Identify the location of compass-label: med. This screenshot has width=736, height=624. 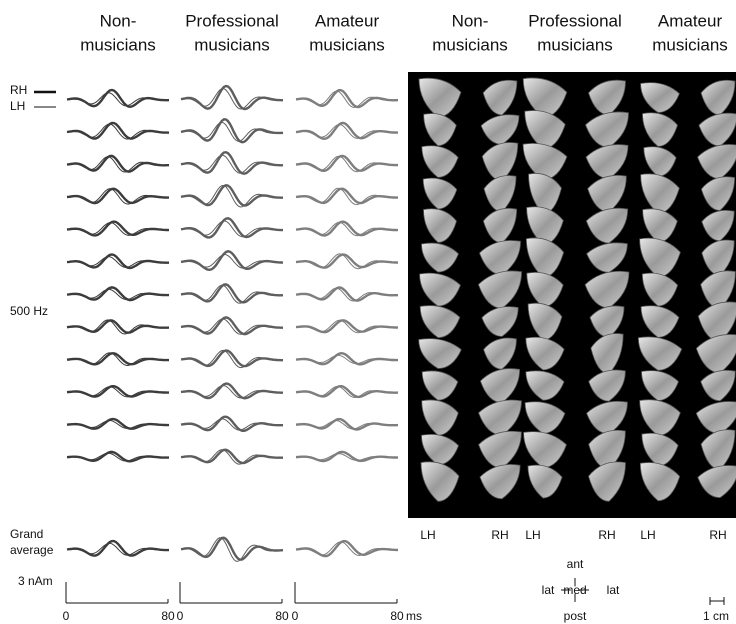
(574, 590).